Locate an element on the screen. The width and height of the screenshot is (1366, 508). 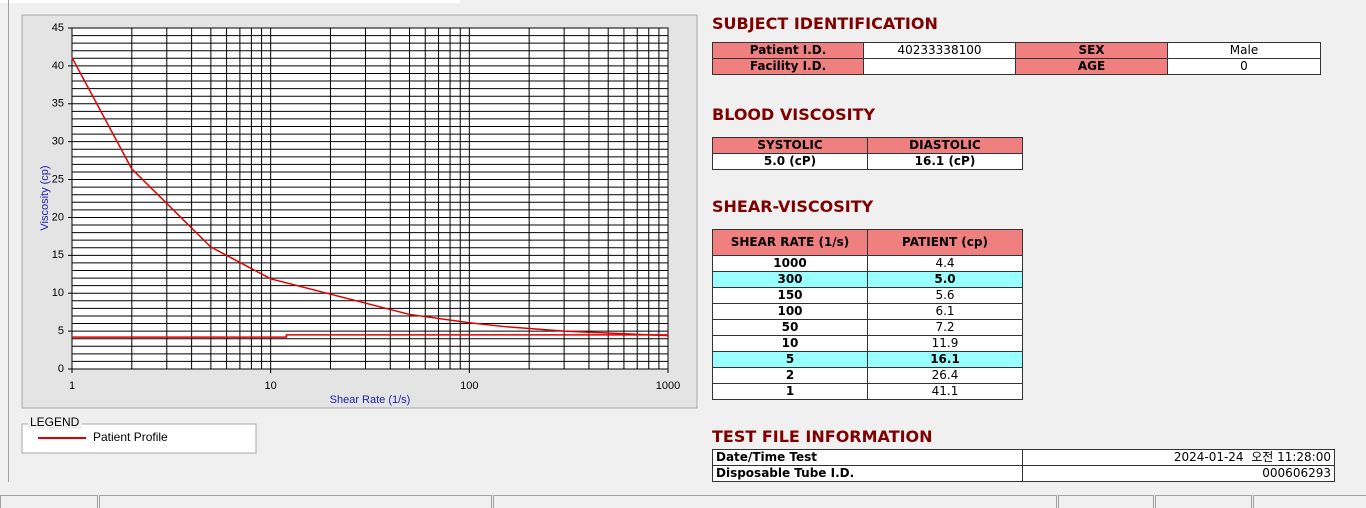
x-tick-label: 1 is located at coordinates (72, 386).